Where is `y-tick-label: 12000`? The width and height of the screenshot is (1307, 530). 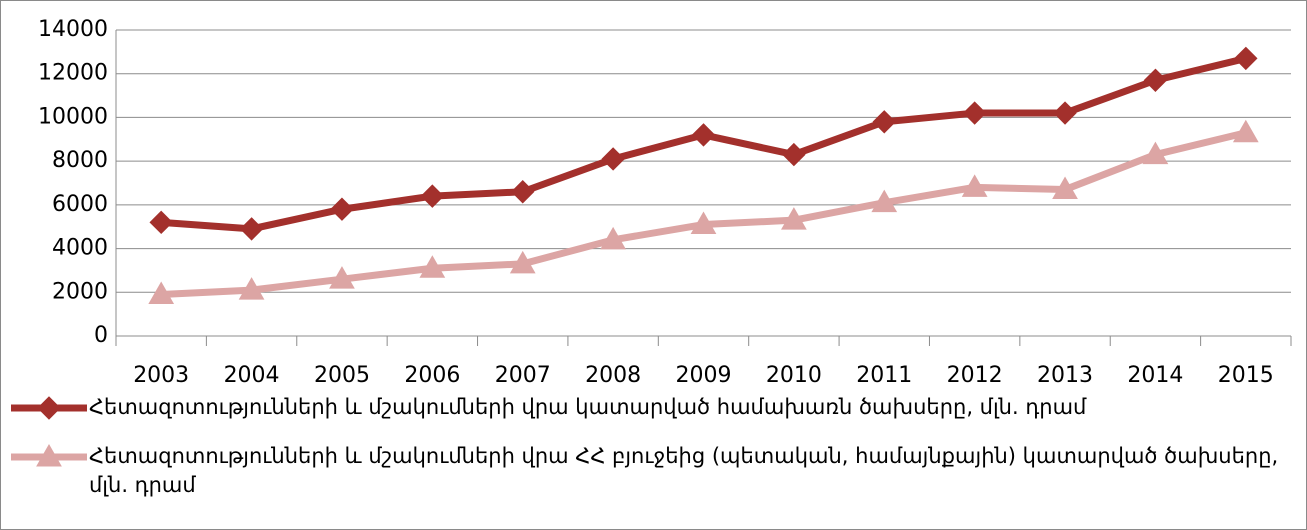
y-tick-label: 12000 is located at coordinates (73, 73).